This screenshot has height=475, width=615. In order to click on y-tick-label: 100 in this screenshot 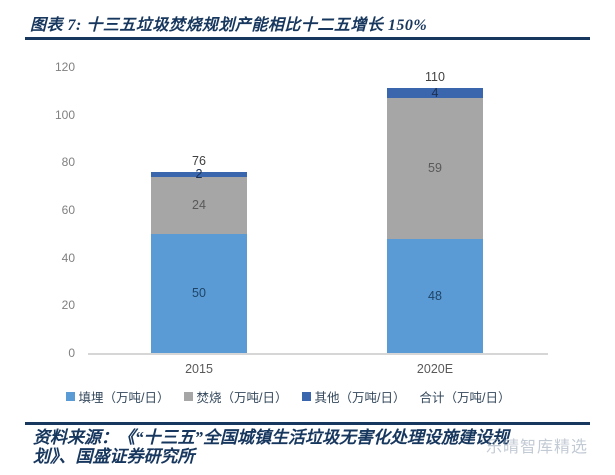, I will do `click(64, 114)`.